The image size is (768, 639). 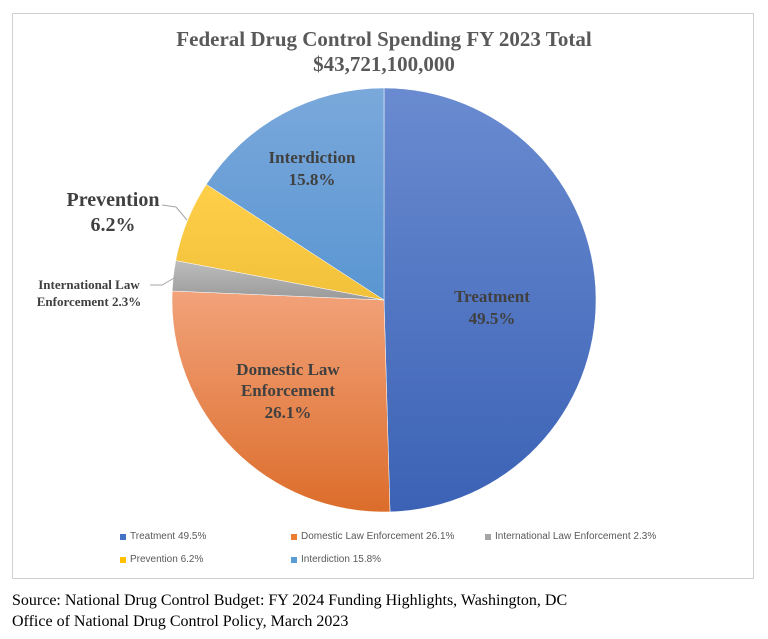 I want to click on pie-slice-interdiction, so click(x=295, y=194).